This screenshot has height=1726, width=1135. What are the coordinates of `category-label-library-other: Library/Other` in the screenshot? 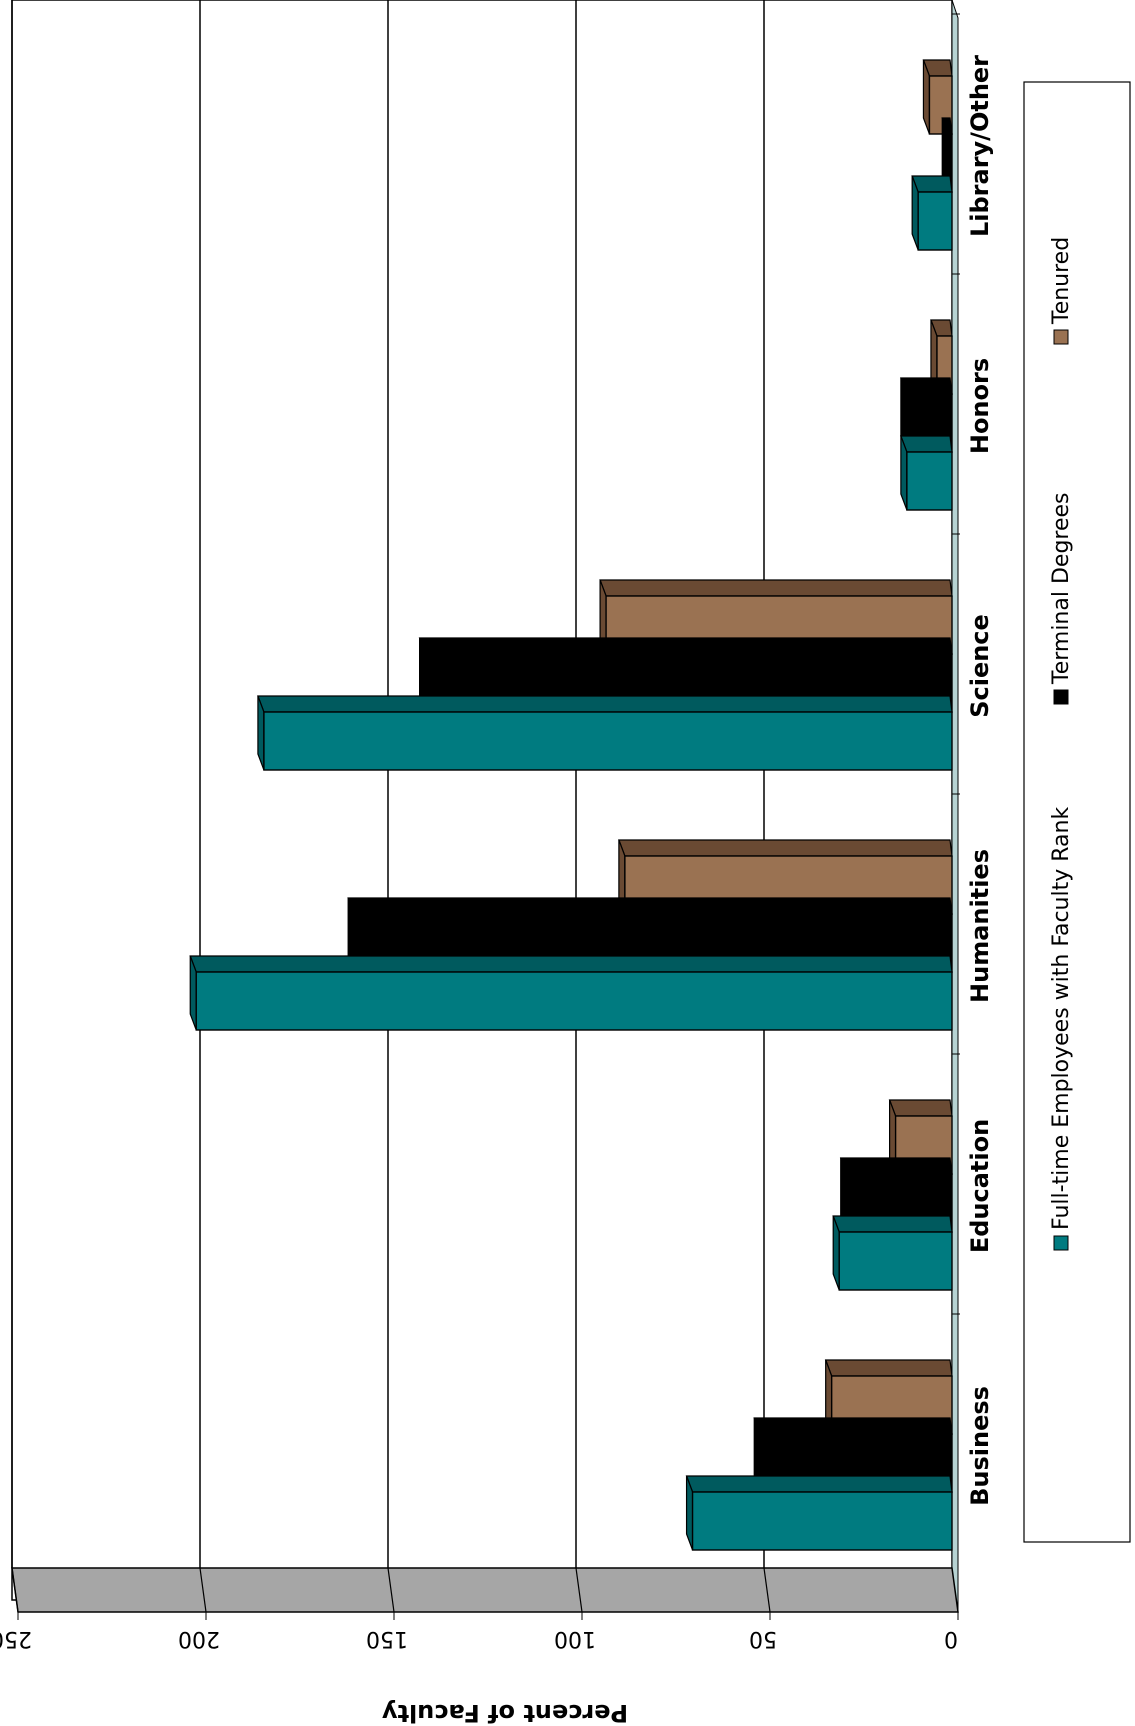 It's located at (980, 146).